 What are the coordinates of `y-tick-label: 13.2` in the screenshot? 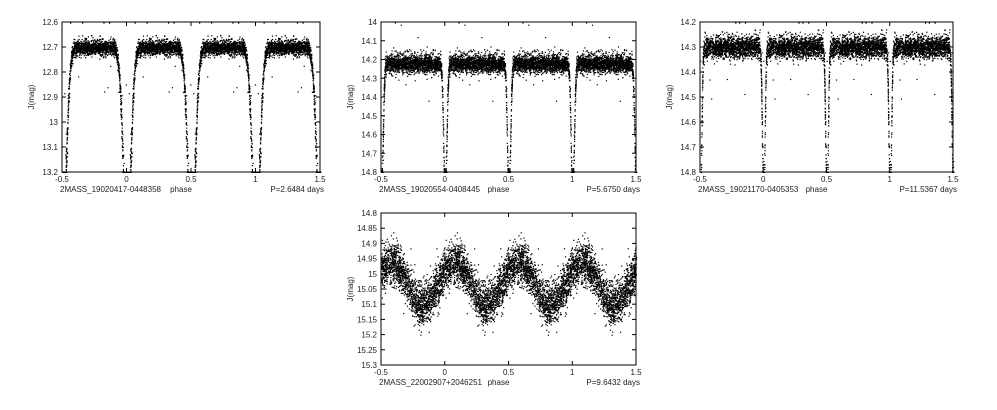 It's located at (50, 172).